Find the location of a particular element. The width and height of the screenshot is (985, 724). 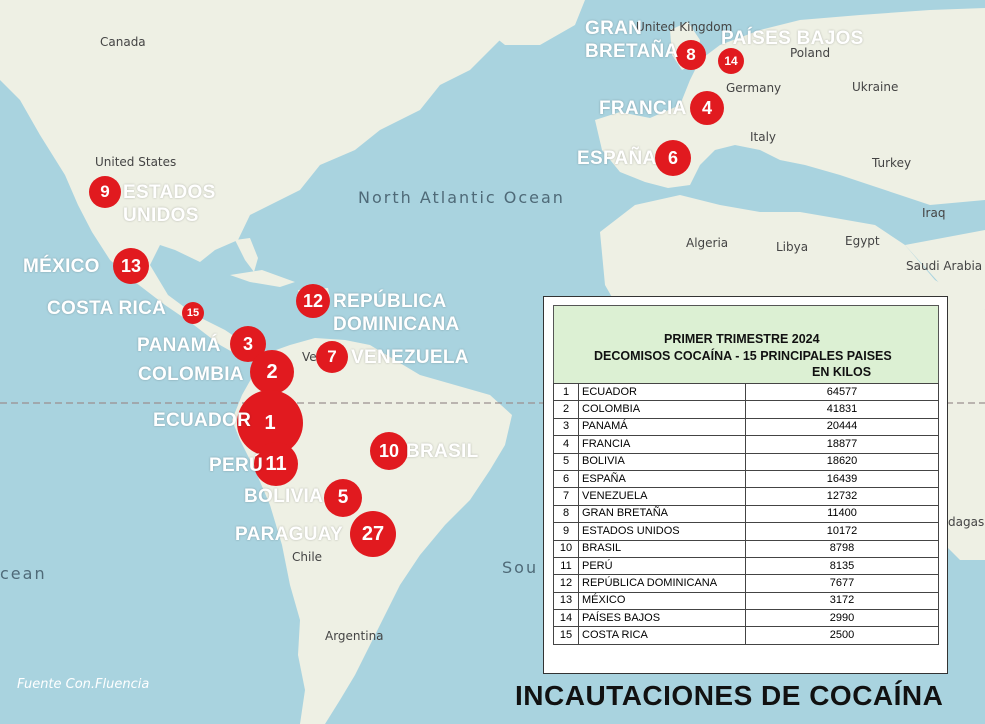

label-rep-dominicana: REPÚBLICA DOMINICANA is located at coordinates (396, 313).